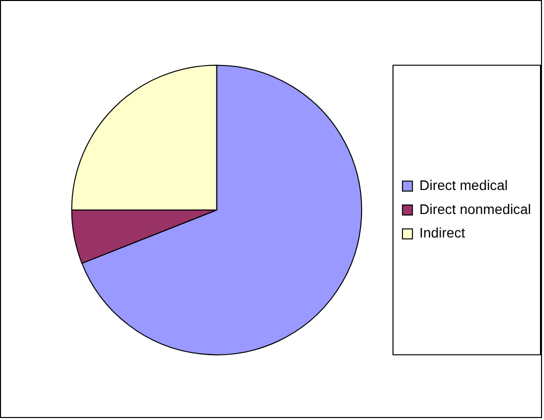 The width and height of the screenshot is (544, 420). What do you see at coordinates (442, 232) in the screenshot?
I see `legend-label: Indirect` at bounding box center [442, 232].